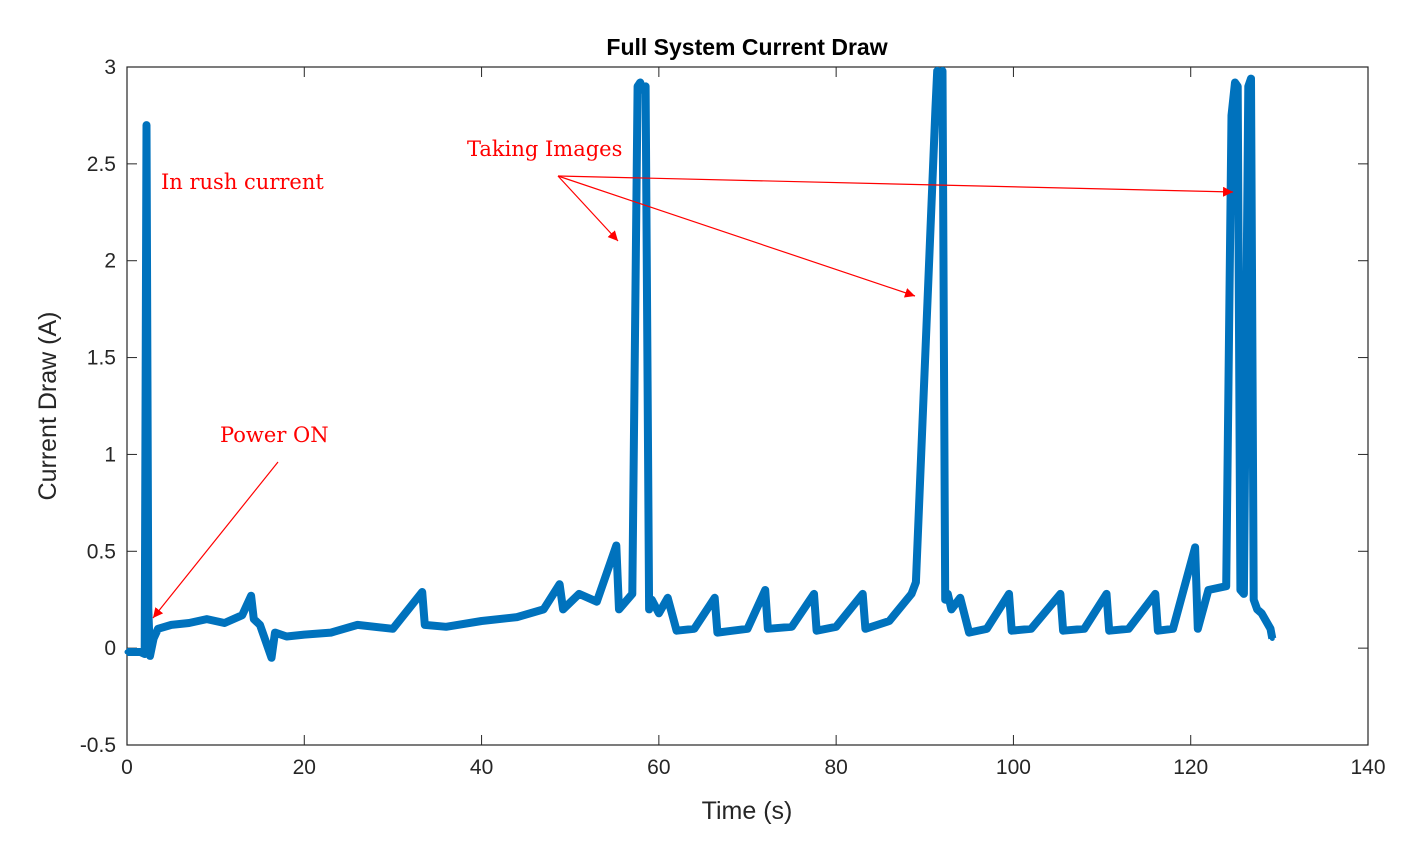 Image resolution: width=1414 pixels, height=846 pixels. I want to click on annotation-power-on: Power ON, so click(274, 435).